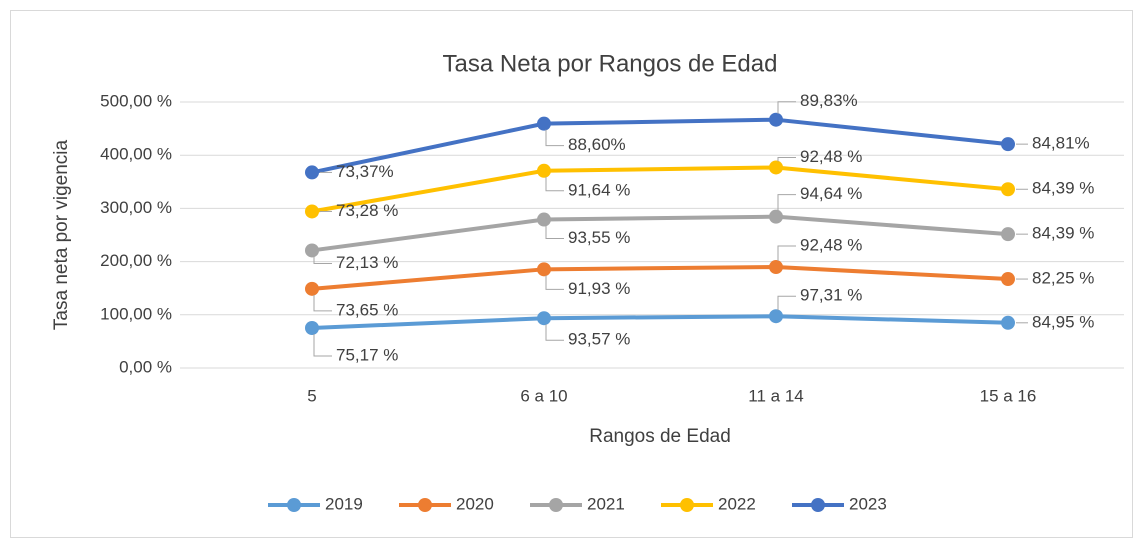  What do you see at coordinates (367, 210) in the screenshot?
I see `data-label: 73,28 %` at bounding box center [367, 210].